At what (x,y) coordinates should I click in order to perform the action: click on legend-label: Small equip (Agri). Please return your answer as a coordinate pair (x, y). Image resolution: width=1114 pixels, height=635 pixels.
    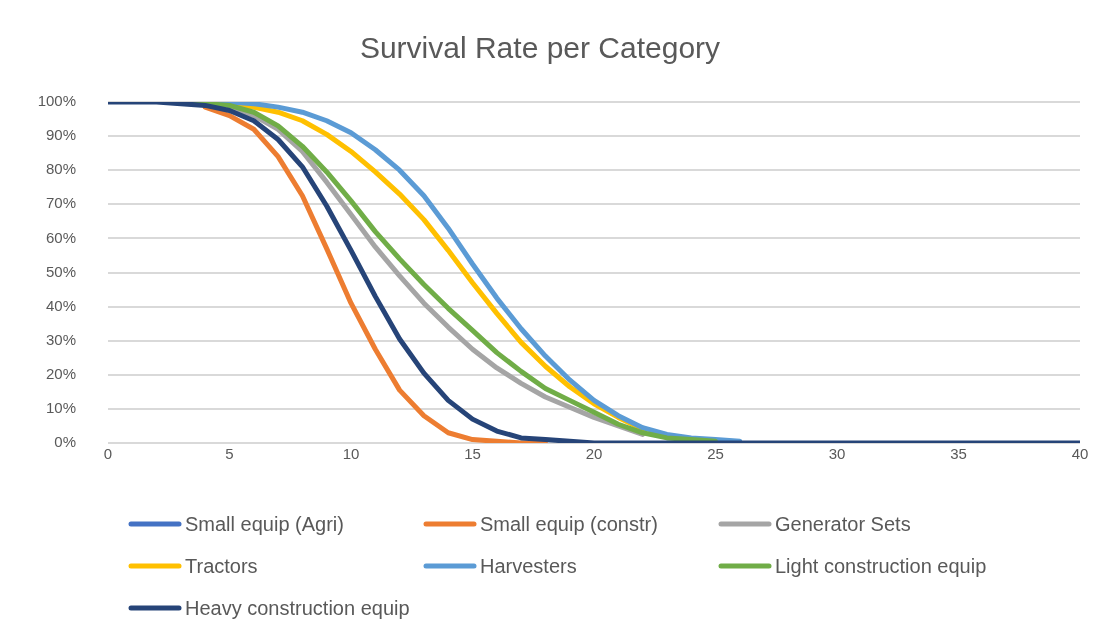
    Looking at the image, I should click on (264, 523).